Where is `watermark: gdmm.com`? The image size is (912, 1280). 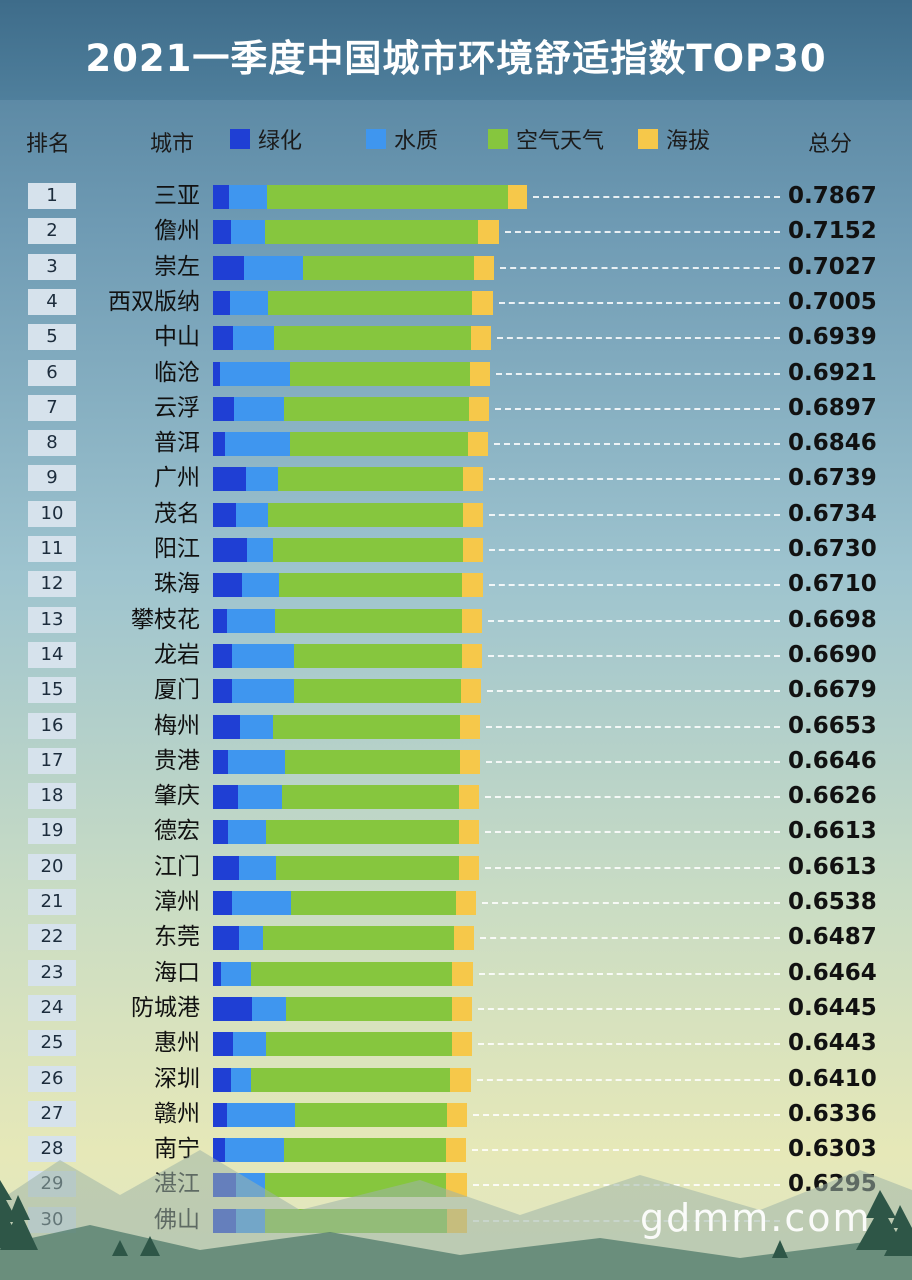 watermark: gdmm.com is located at coordinates (756, 1218).